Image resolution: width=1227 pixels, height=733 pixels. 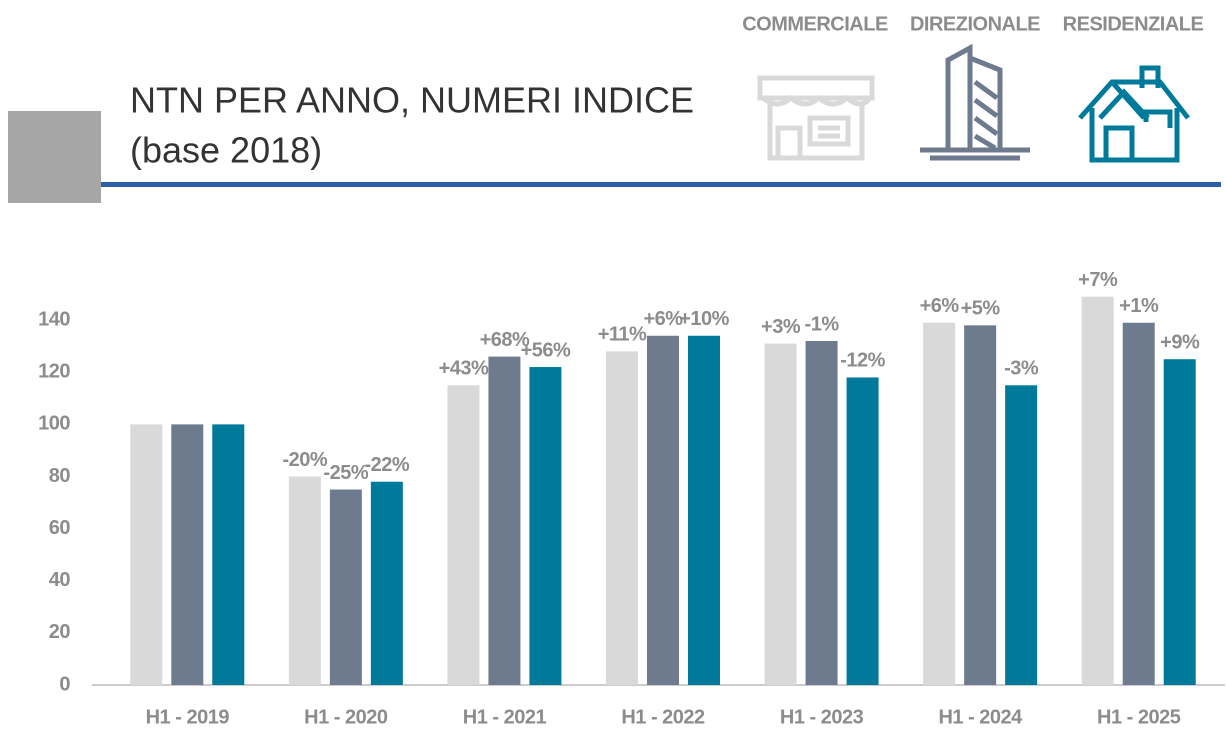 I want to click on change-label: +56%, so click(x=546, y=350).